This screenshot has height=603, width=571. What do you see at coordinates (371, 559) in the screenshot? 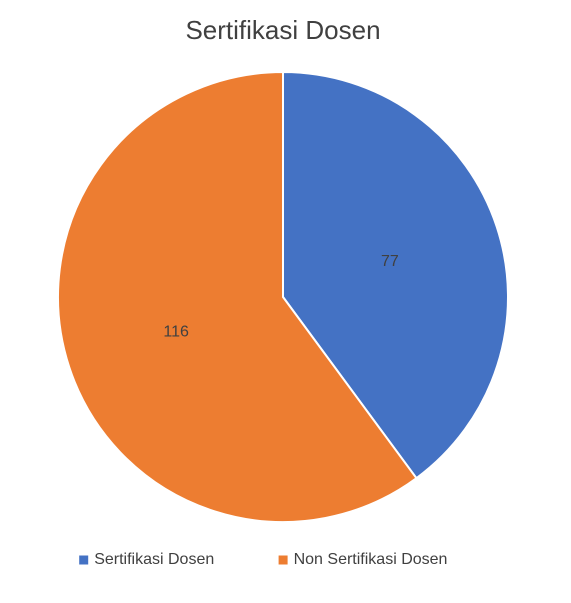
I see `legend-label: Non Sertifikasi Dosen` at bounding box center [371, 559].